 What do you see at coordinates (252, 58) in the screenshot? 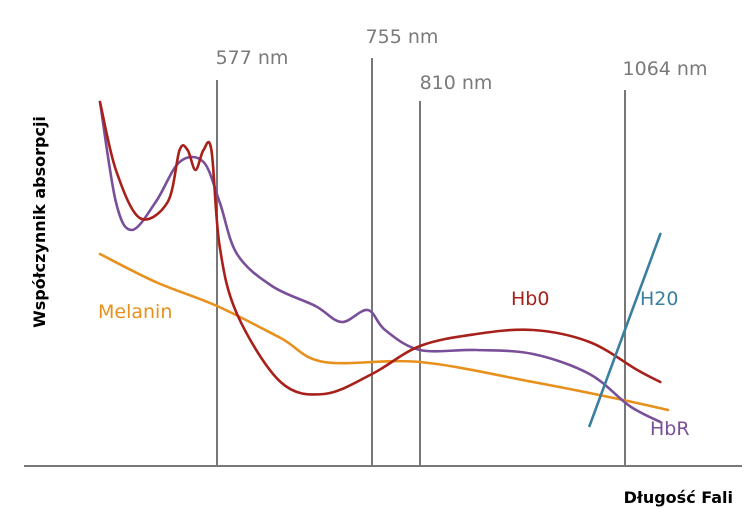
I see `marker-label-577: 577 nm` at bounding box center [252, 58].